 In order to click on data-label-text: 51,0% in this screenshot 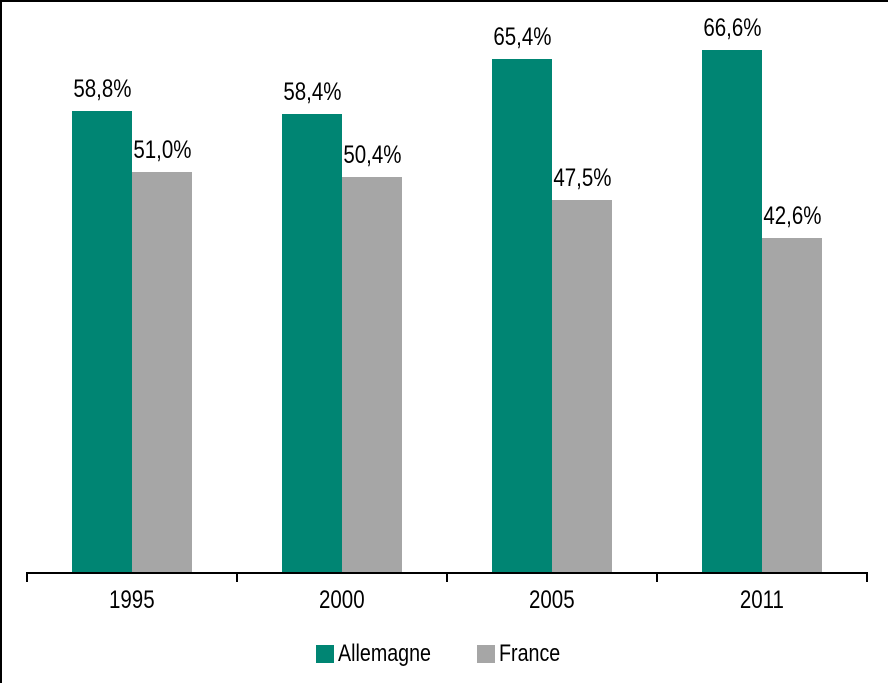, I will do `click(162, 150)`.